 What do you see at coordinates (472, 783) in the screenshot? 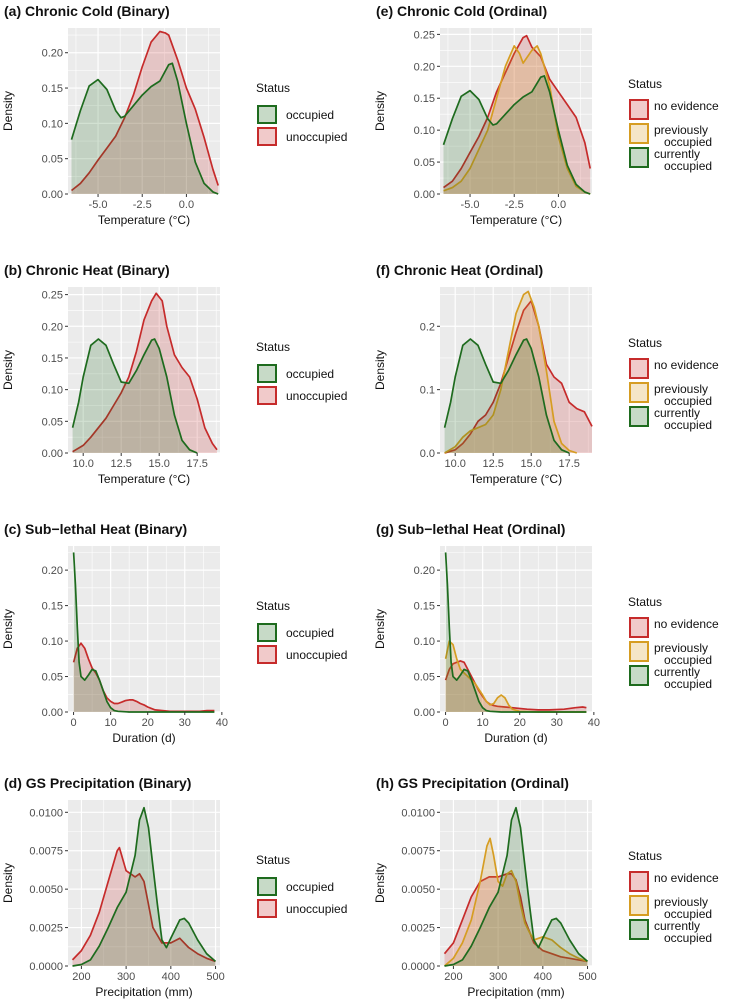
I see `panel-title: (h) GS Precipitation (Ordinal)` at bounding box center [472, 783].